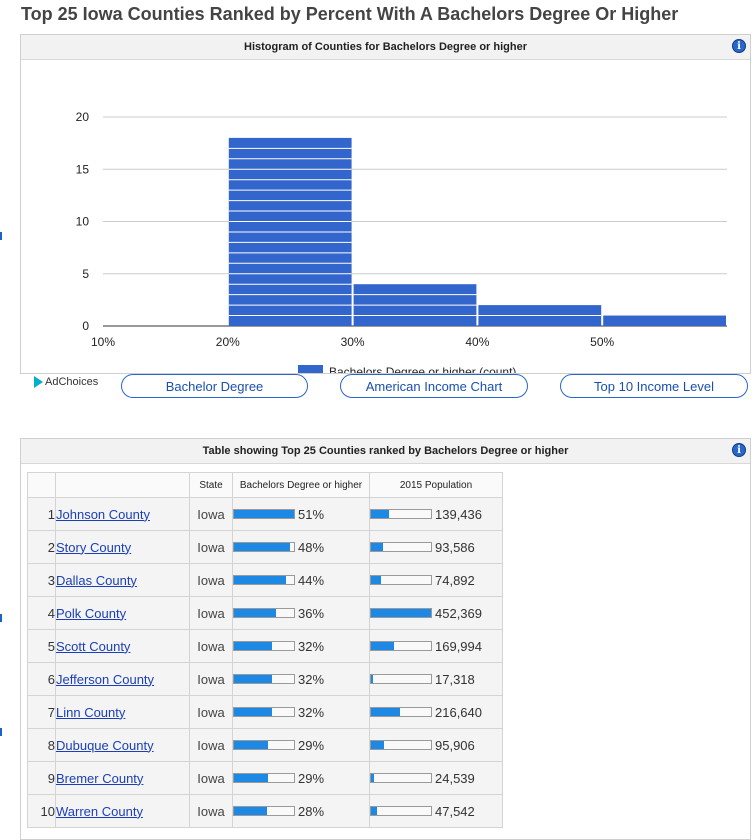 The height and width of the screenshot is (840, 755). What do you see at coordinates (436, 646) in the screenshot?
I see `population-cell: 169,994` at bounding box center [436, 646].